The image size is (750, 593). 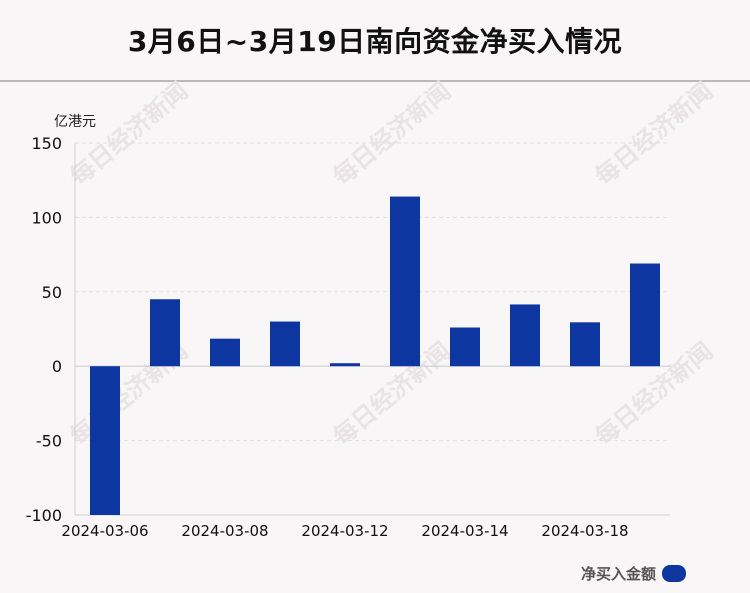 What do you see at coordinates (44, 515) in the screenshot?
I see `y-tick-label: -100` at bounding box center [44, 515].